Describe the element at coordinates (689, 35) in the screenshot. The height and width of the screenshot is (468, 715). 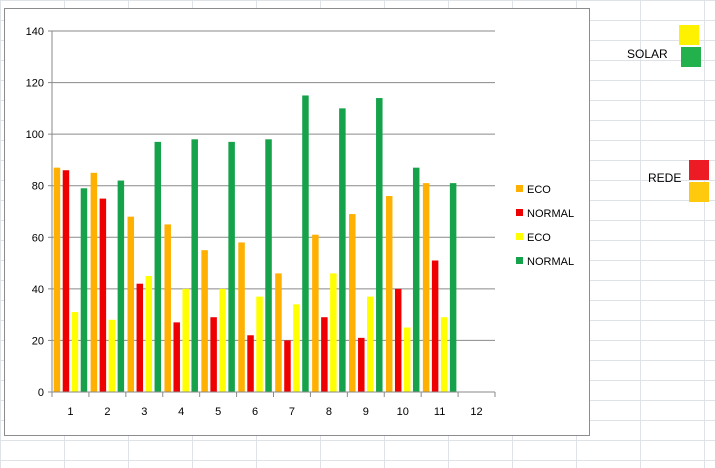
I see `solar-swatch-yellow` at that location.